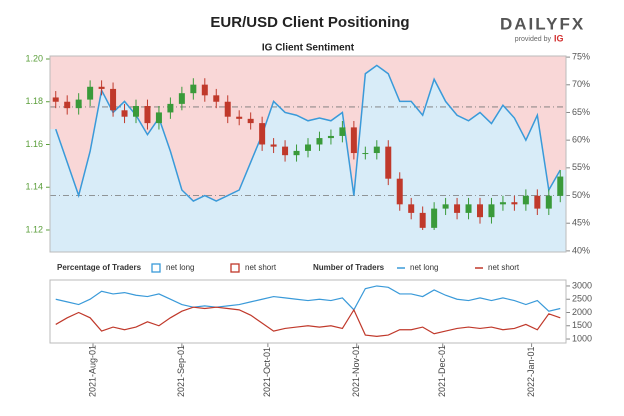 The width and height of the screenshot is (624, 416). What do you see at coordinates (581, 140) in the screenshot?
I see `y2-tick-label: 60%` at bounding box center [581, 140].